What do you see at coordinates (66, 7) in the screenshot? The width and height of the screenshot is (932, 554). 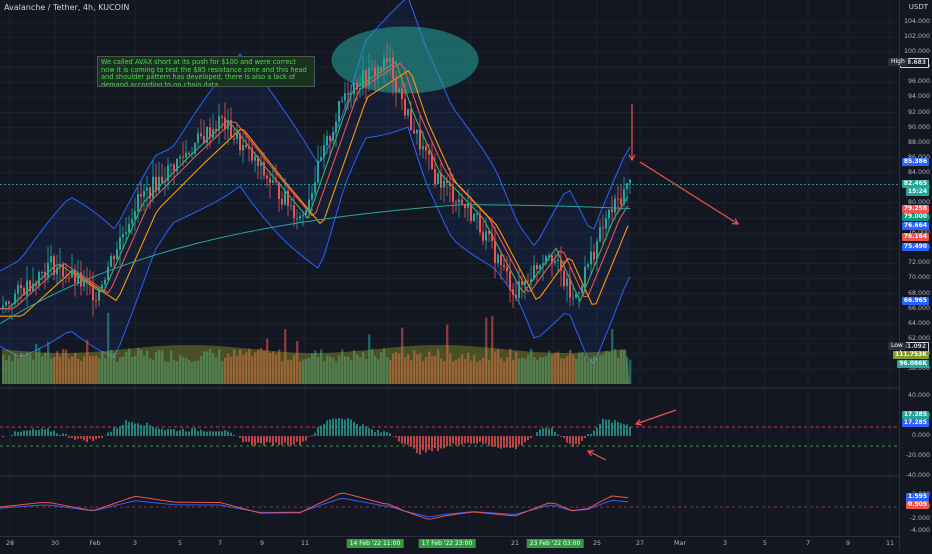 I see `chart-title: Avalanche / Tether, 4h, KUCOIN` at bounding box center [66, 7].